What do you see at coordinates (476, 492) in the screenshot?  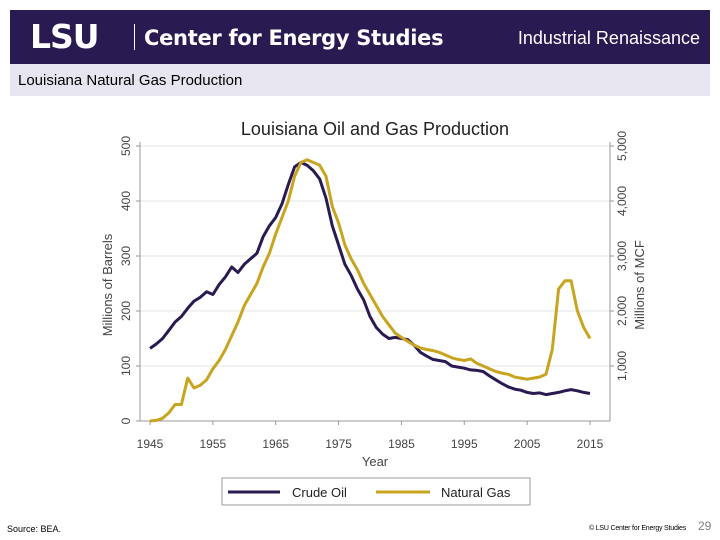 I see `legend-label-natural-gas: Natural Gas` at bounding box center [476, 492].